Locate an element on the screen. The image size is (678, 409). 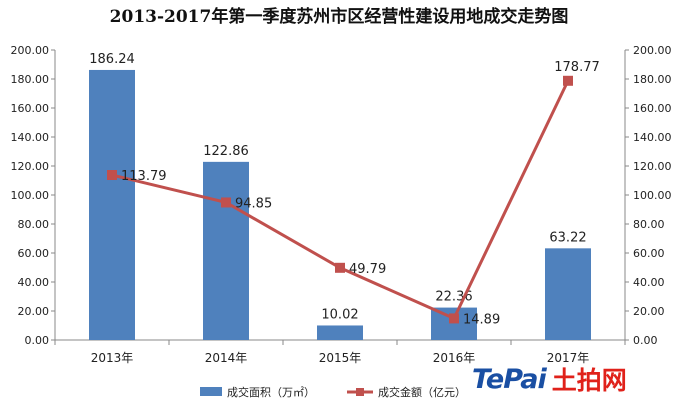
line-value-label: 94.85 is located at coordinates (253, 203).